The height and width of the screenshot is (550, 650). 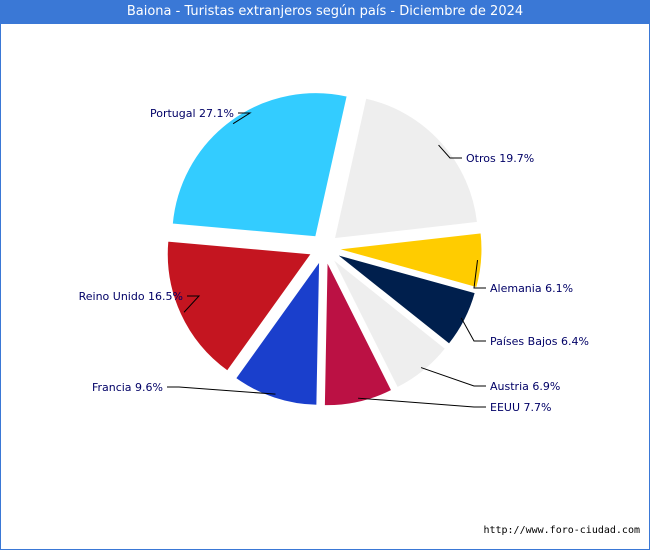 What do you see at coordinates (192, 113) in the screenshot?
I see `label-portugal: Portugal 27.1%` at bounding box center [192, 113].